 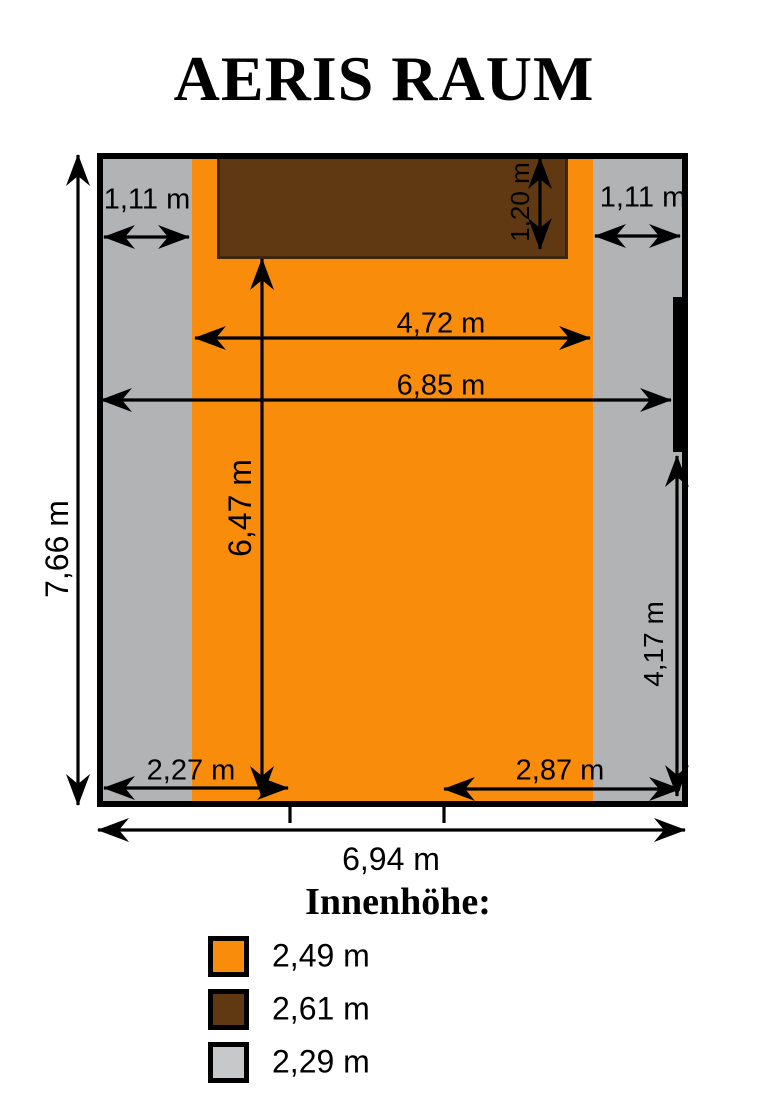 I want to click on dim-label-orange-length: 6,47 m, so click(x=240, y=508).